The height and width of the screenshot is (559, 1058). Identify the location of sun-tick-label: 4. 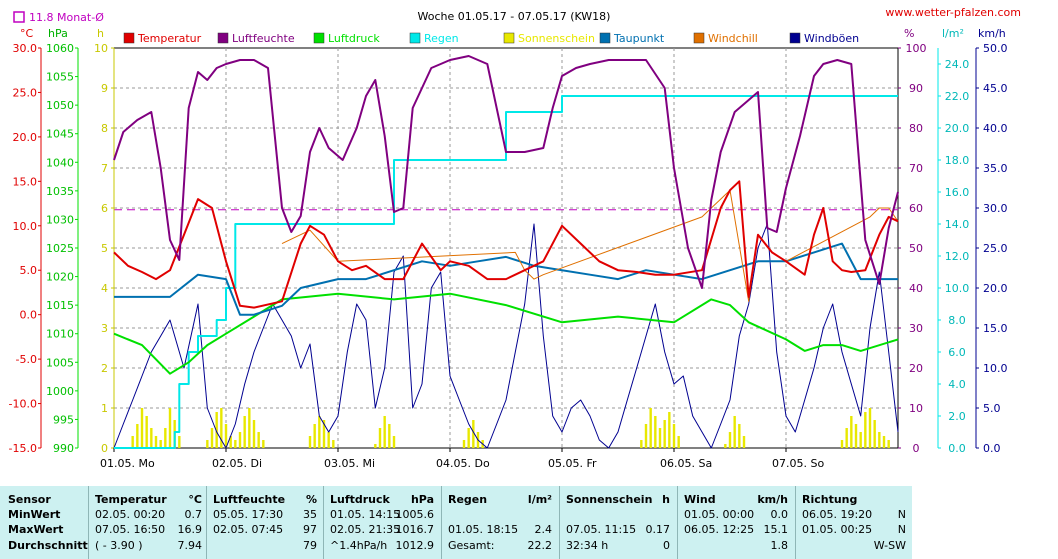
(104, 288).